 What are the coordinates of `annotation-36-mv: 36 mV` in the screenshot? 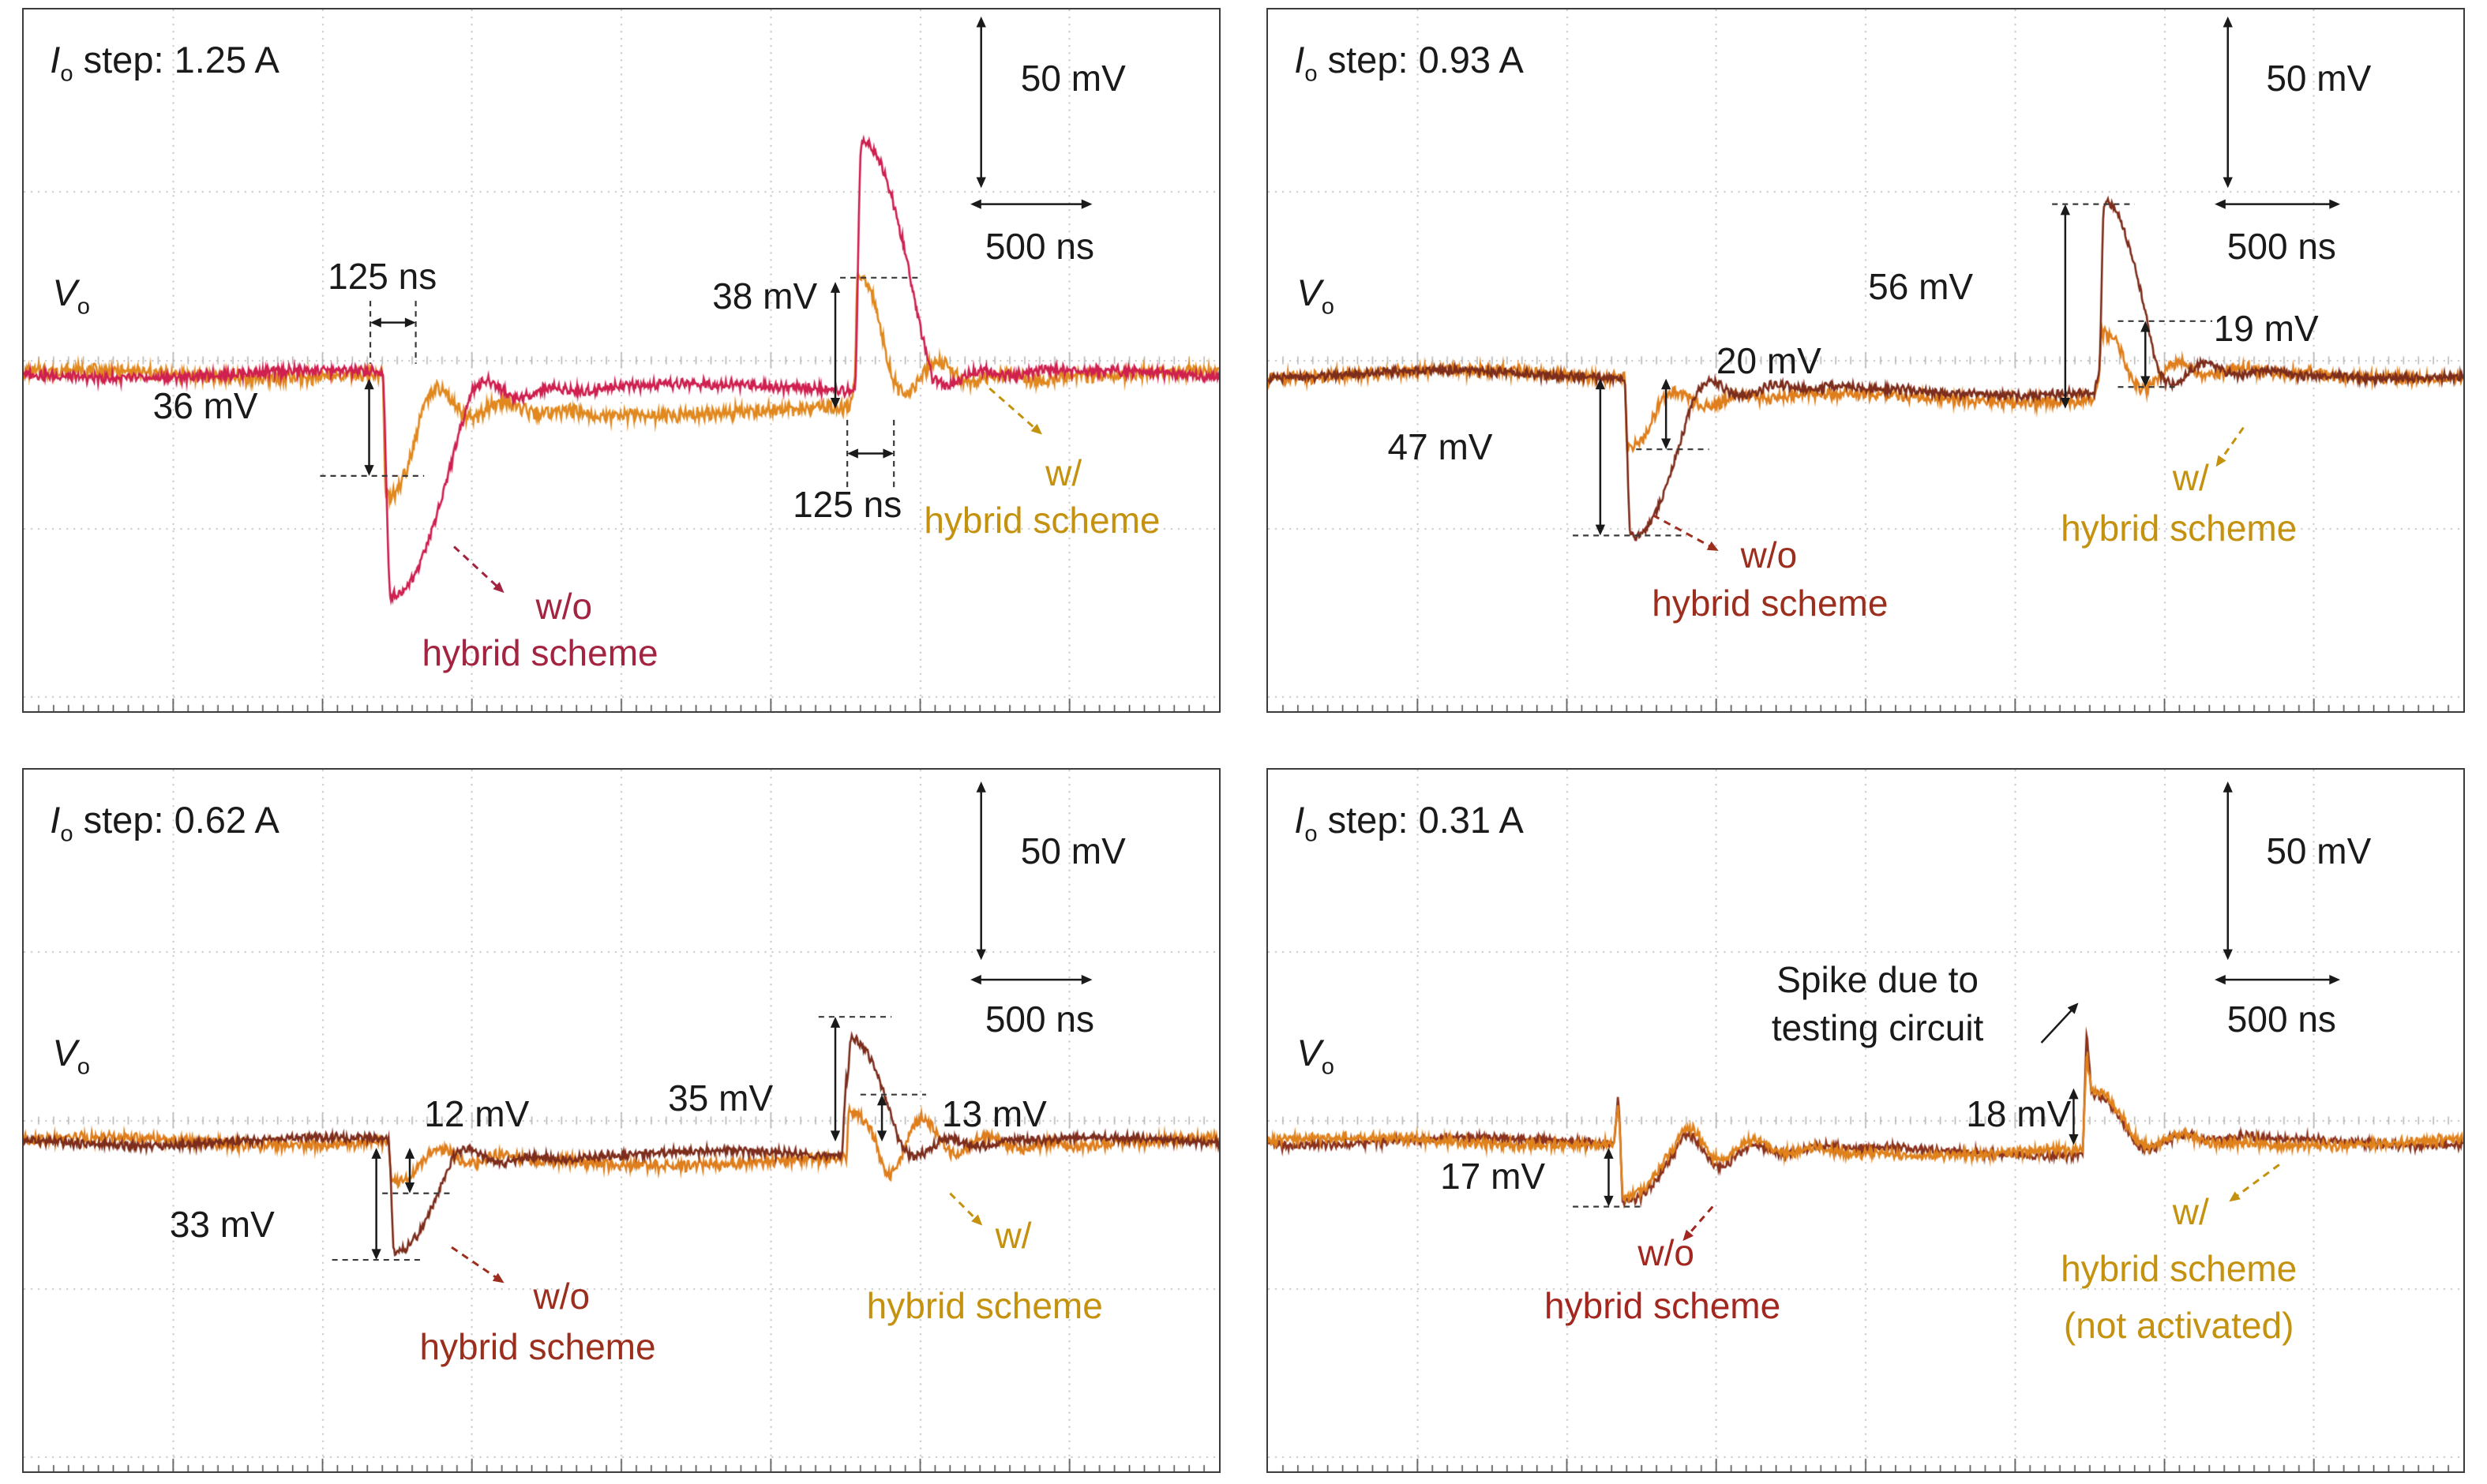 It's located at (205, 406).